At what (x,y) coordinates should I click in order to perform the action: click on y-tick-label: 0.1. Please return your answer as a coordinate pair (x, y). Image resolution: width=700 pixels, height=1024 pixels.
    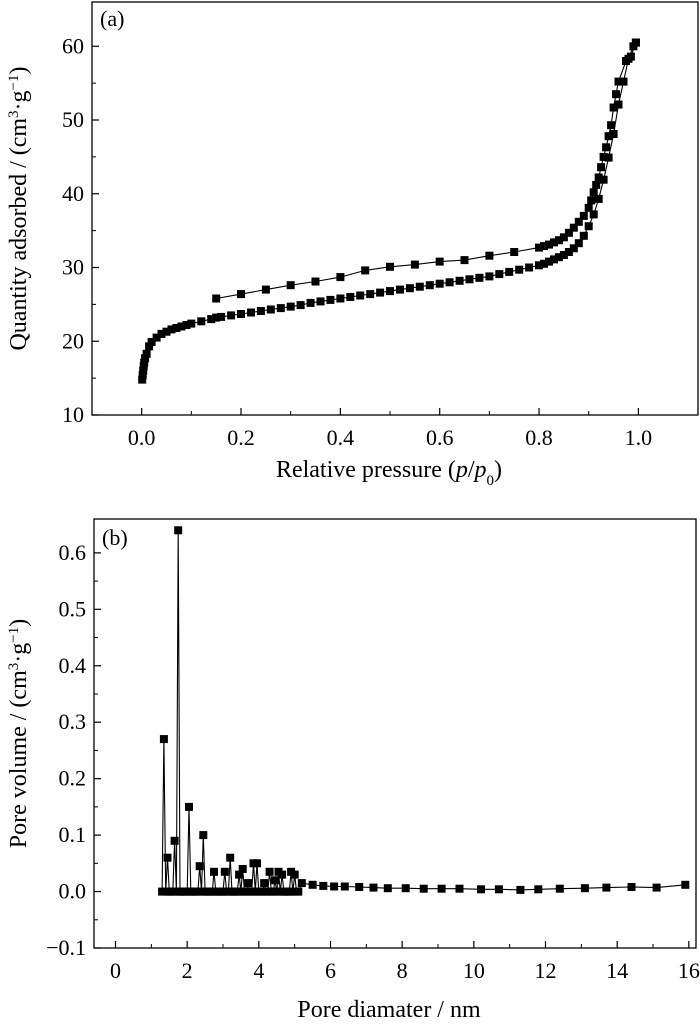
    Looking at the image, I should click on (73, 834).